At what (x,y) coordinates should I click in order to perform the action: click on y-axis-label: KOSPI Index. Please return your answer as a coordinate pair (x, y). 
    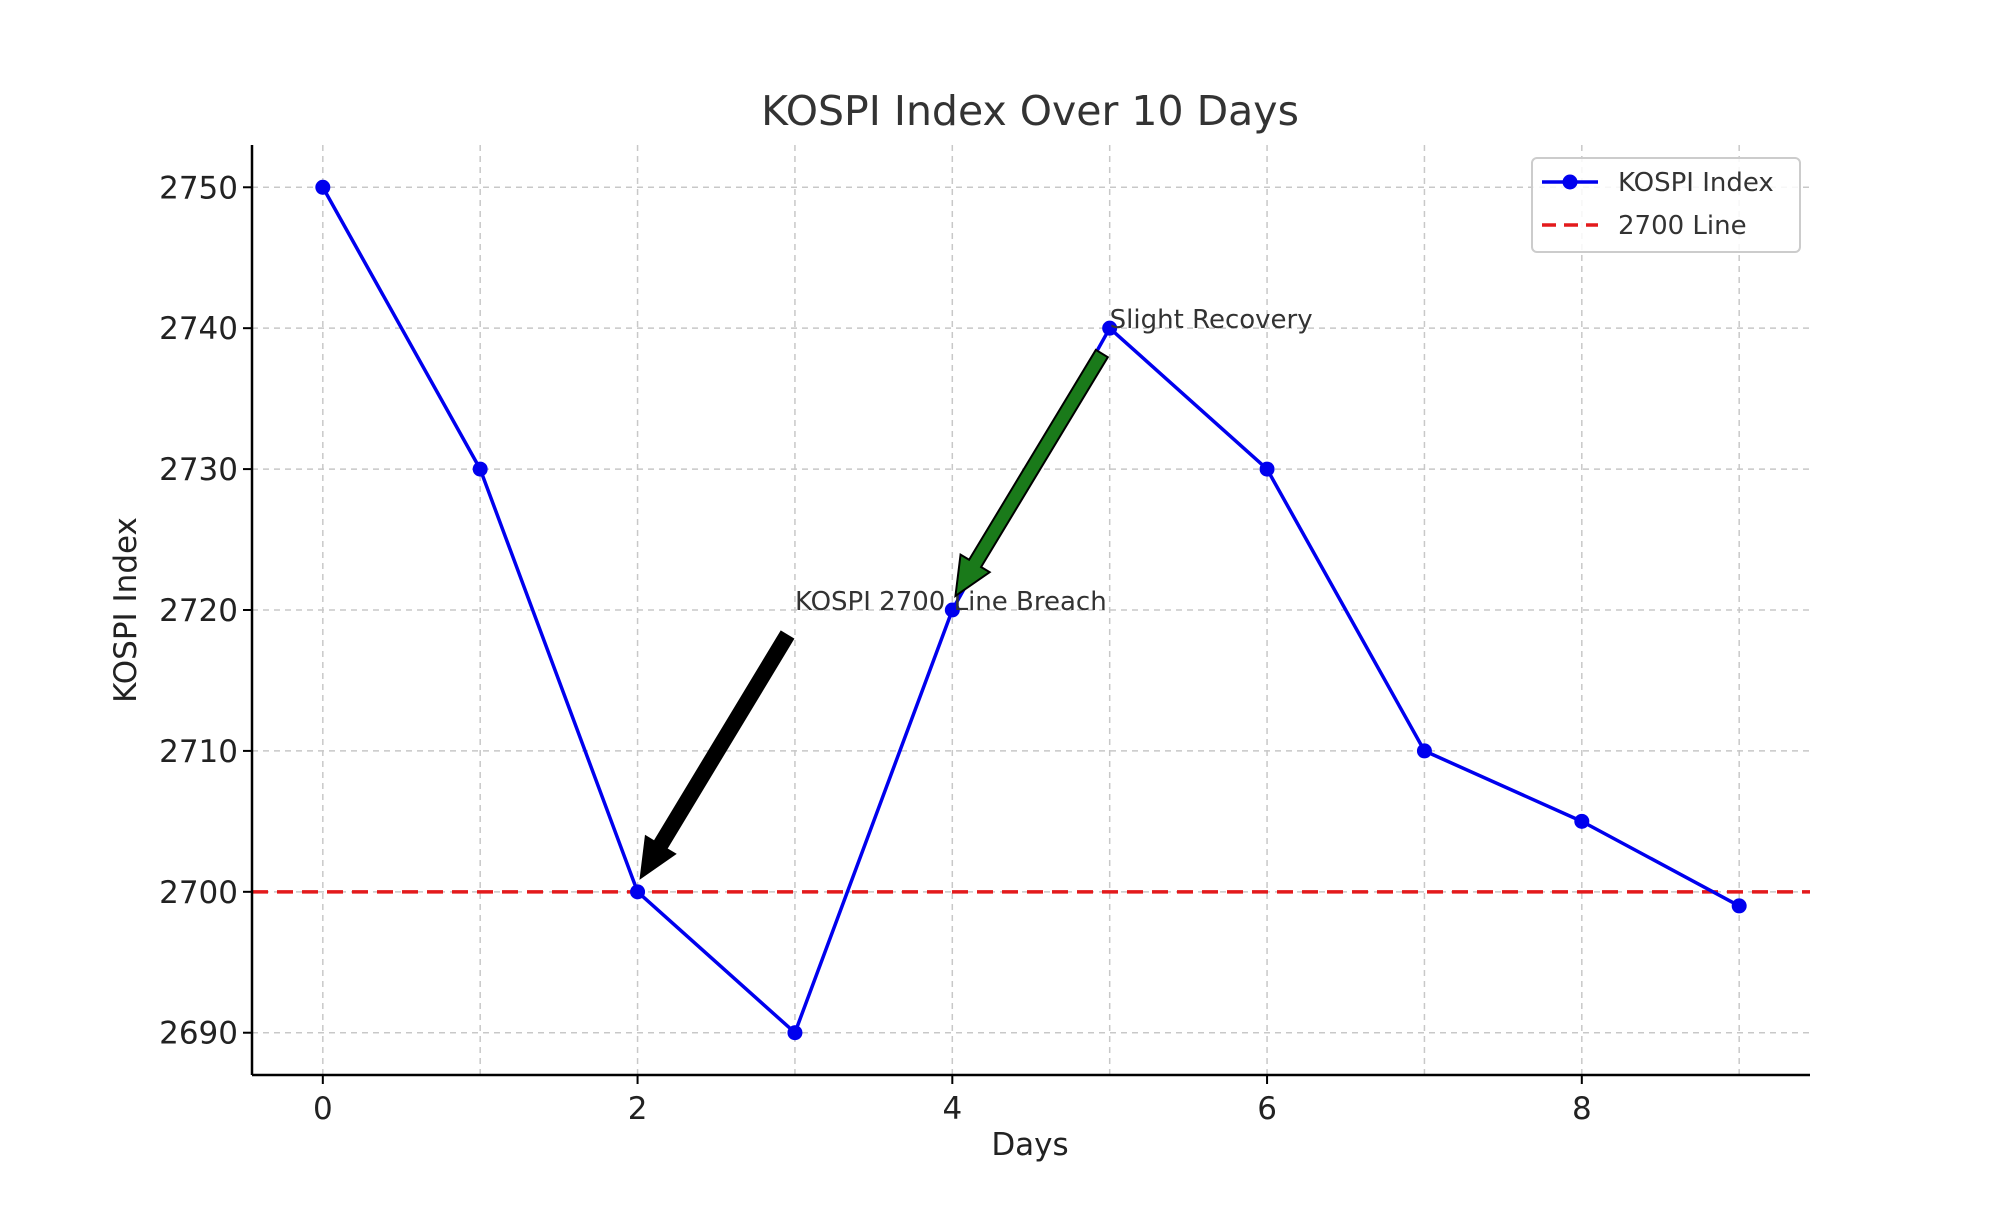
    Looking at the image, I should click on (126, 610).